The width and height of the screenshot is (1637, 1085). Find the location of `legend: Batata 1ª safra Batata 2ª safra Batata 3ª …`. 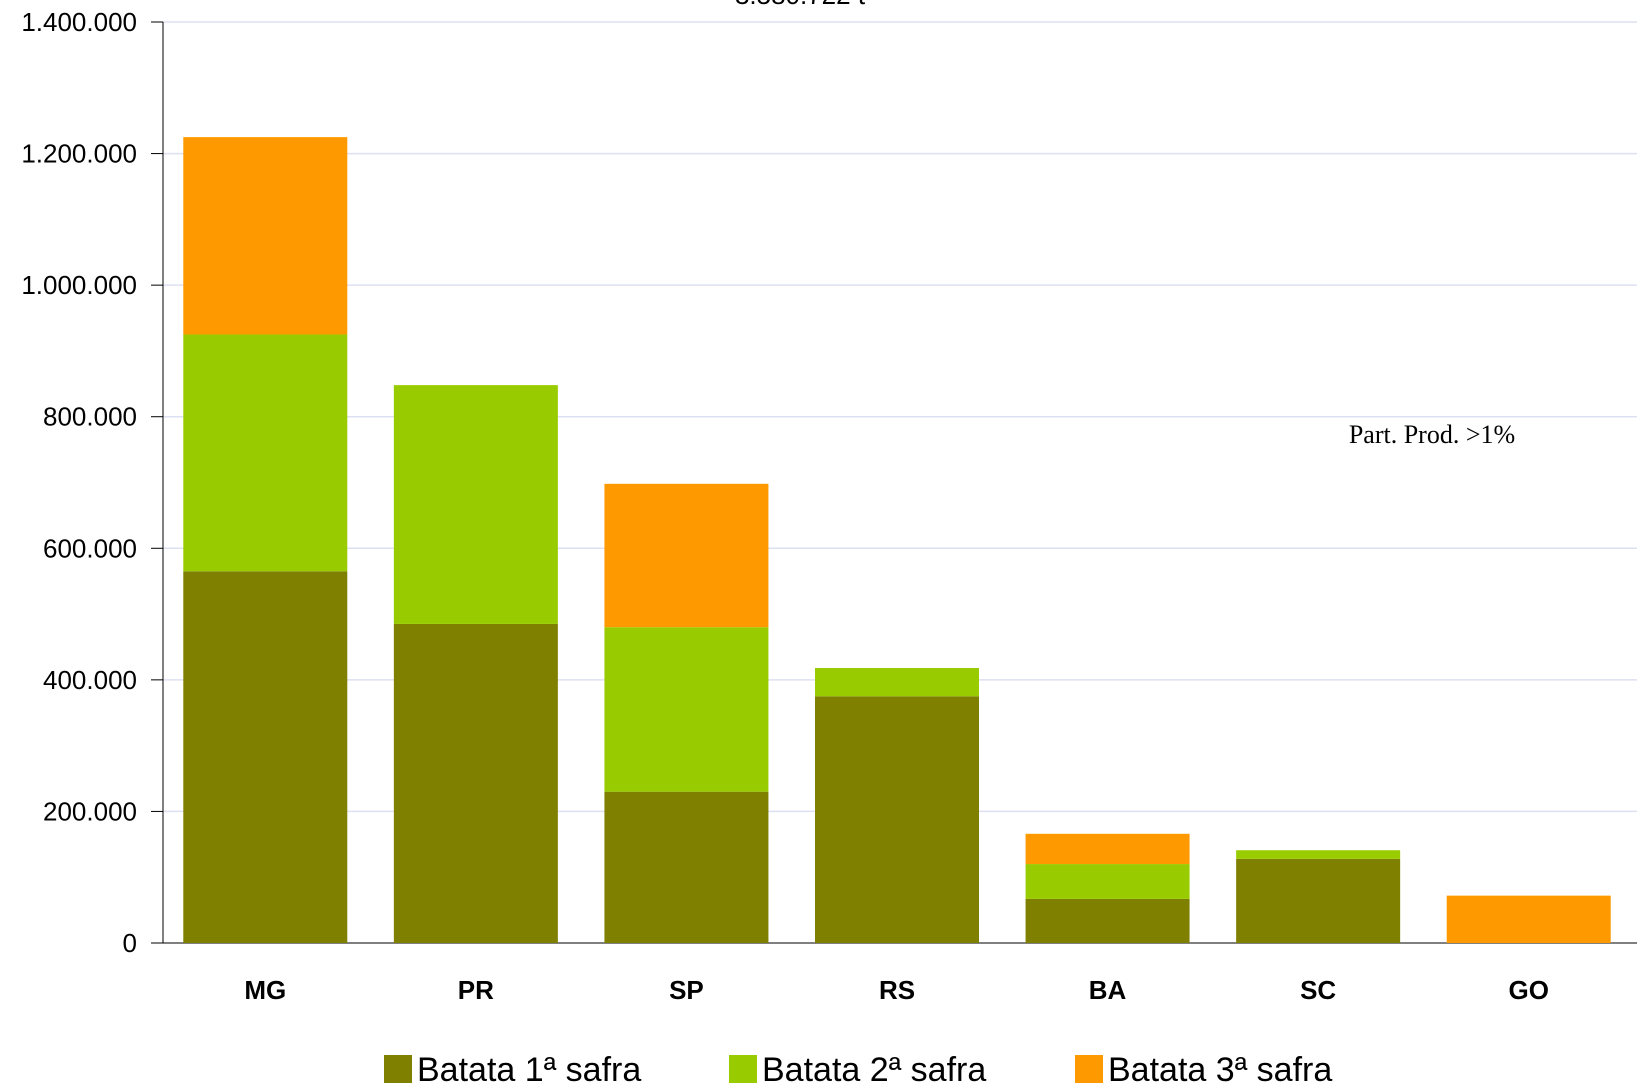

legend: Batata 1ª safra Batata 2ª safra Batata 3ª … is located at coordinates (858, 1068).